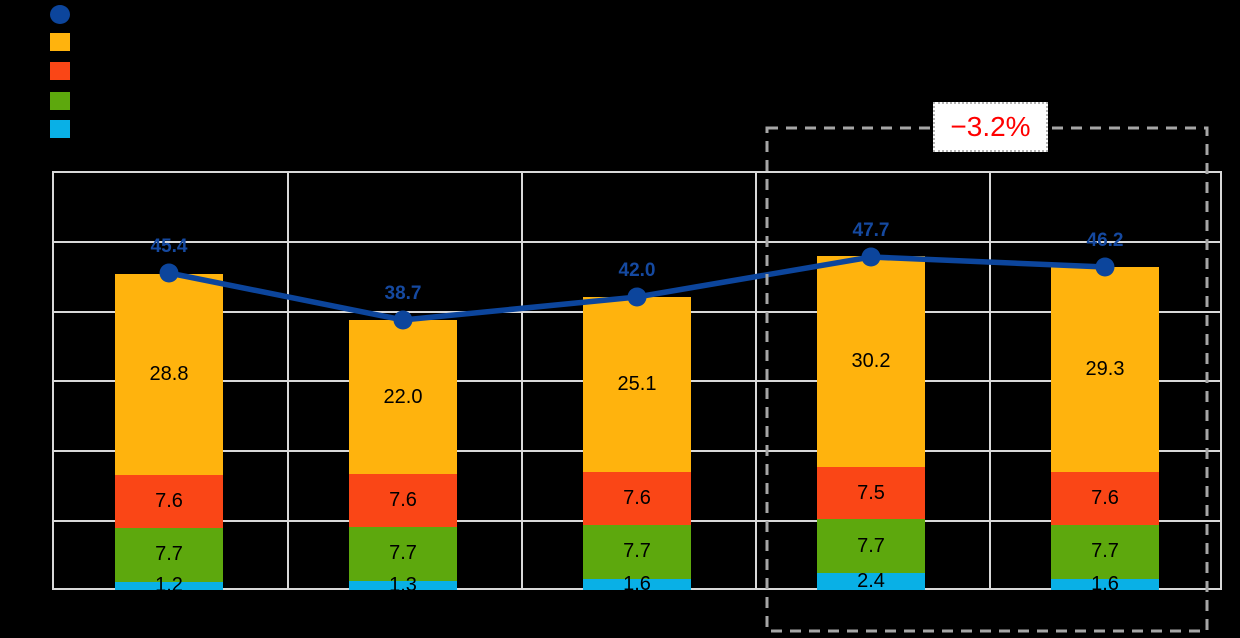  Describe the element at coordinates (403, 293) in the screenshot. I see `total-value-label-2: 38.7` at that location.